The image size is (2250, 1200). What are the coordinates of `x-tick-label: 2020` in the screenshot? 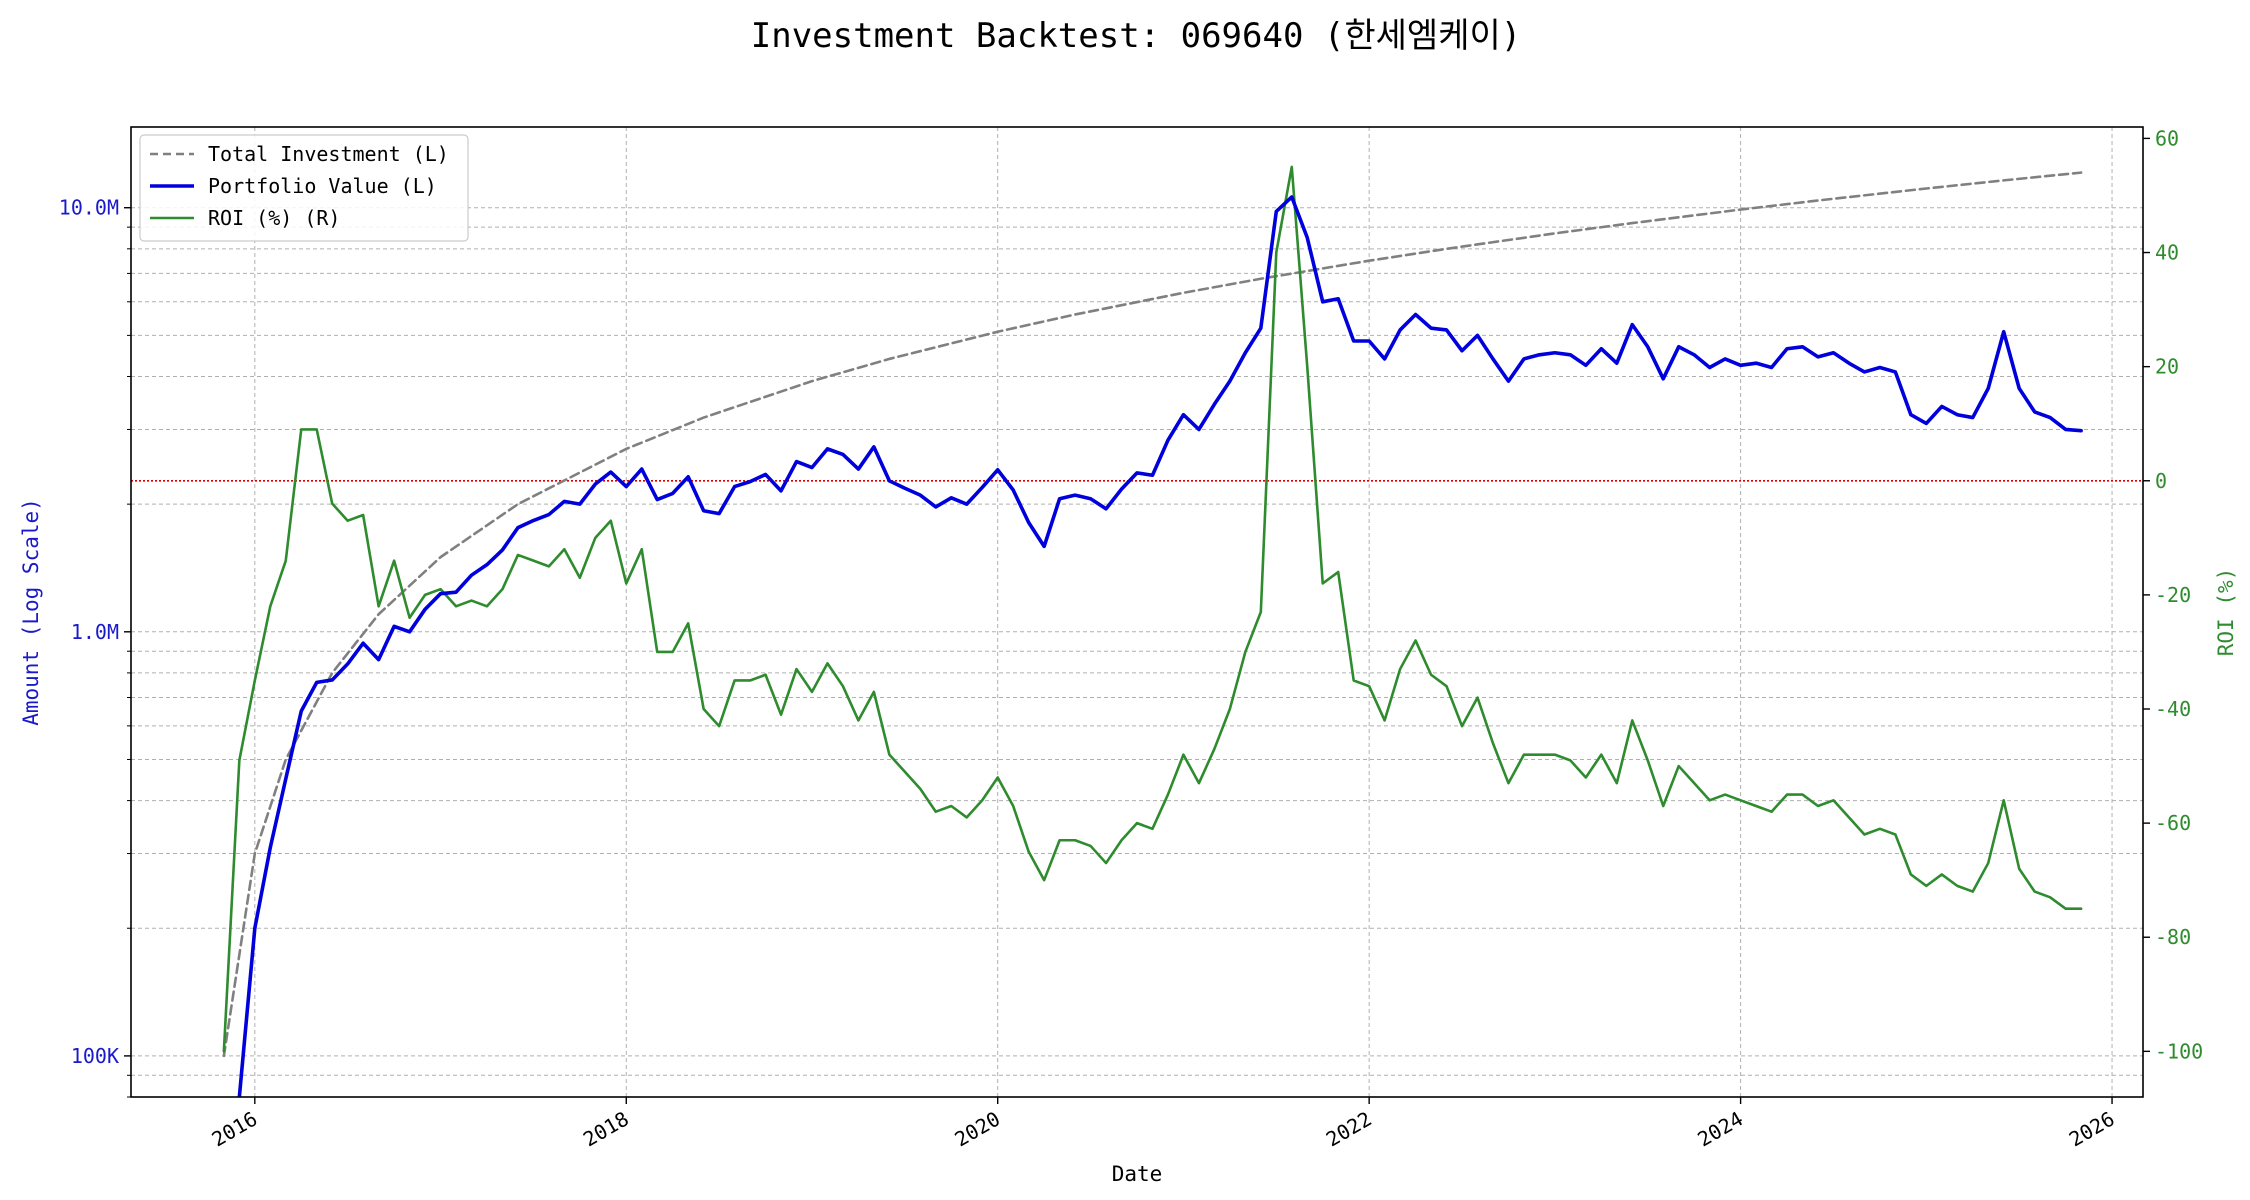 It's located at (977, 1129).